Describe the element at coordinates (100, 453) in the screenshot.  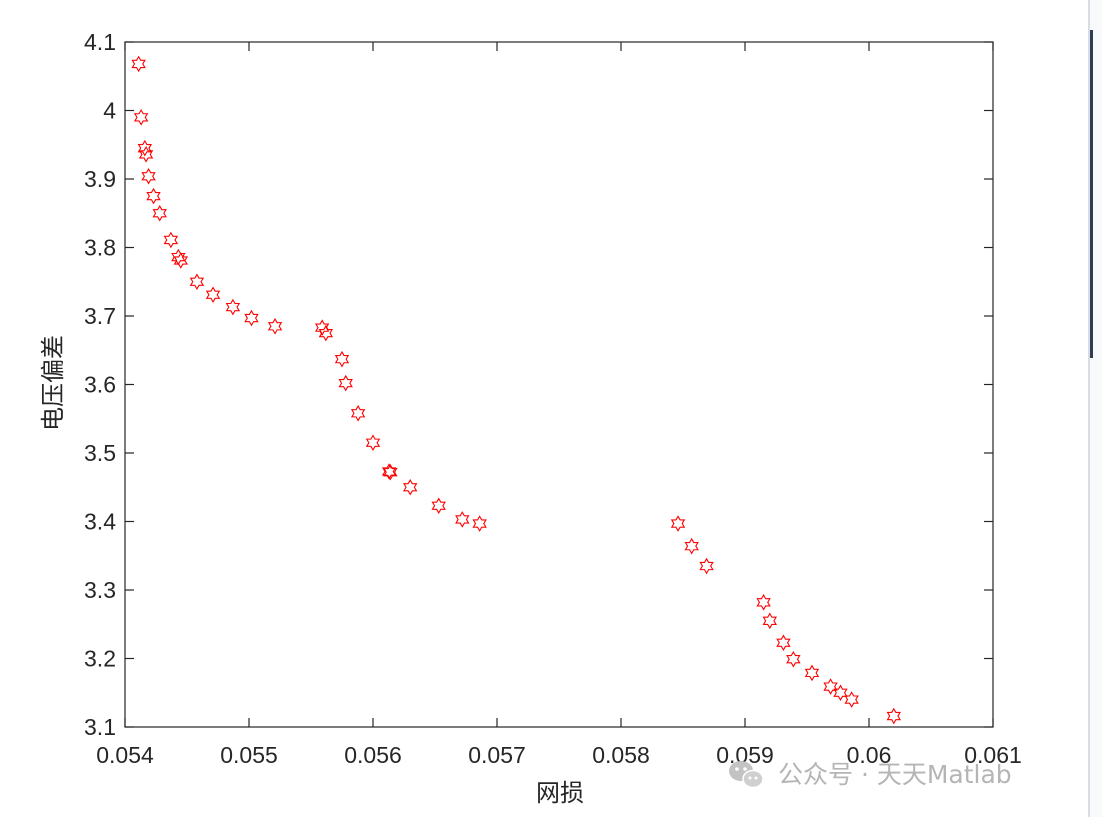
I see `y-tick-label: 3.5` at that location.